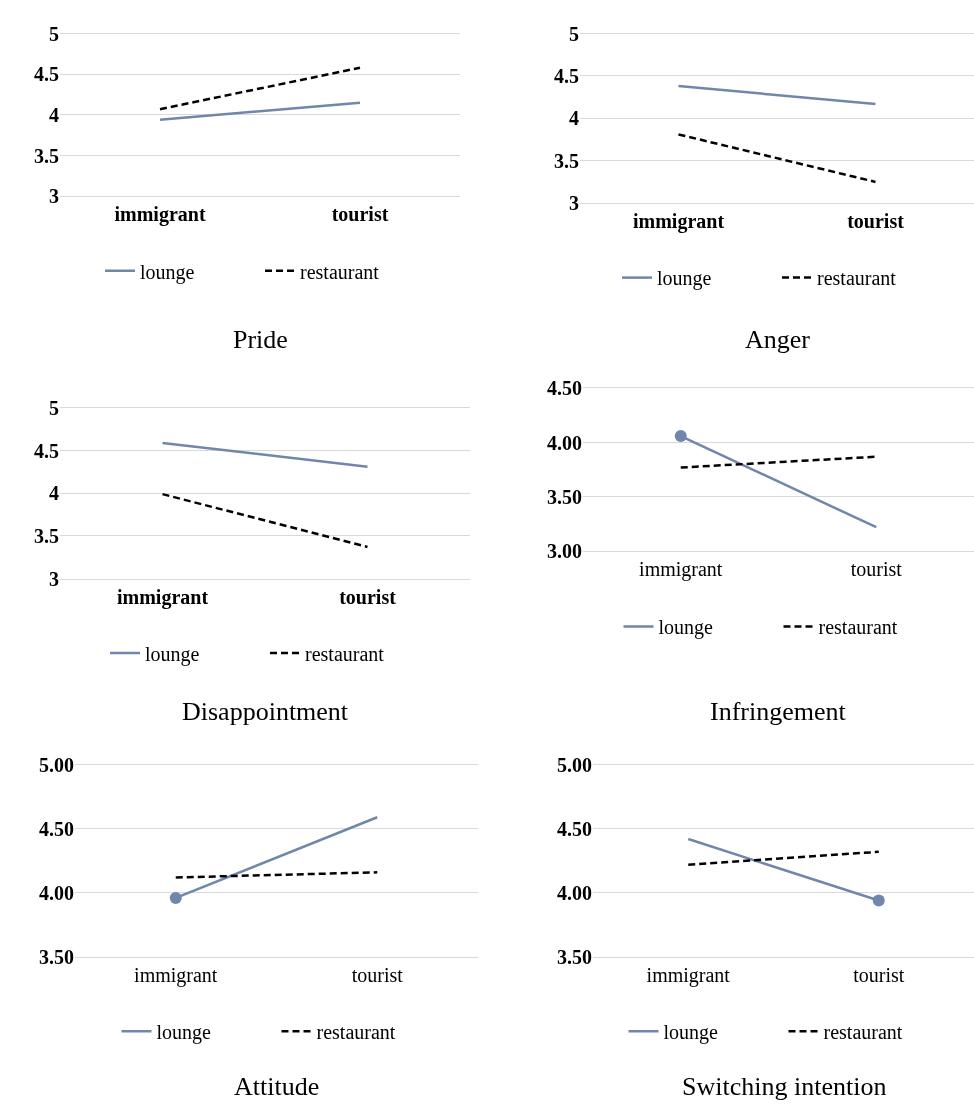  What do you see at coordinates (265, 711) in the screenshot?
I see `text: Disappointment` at bounding box center [265, 711].